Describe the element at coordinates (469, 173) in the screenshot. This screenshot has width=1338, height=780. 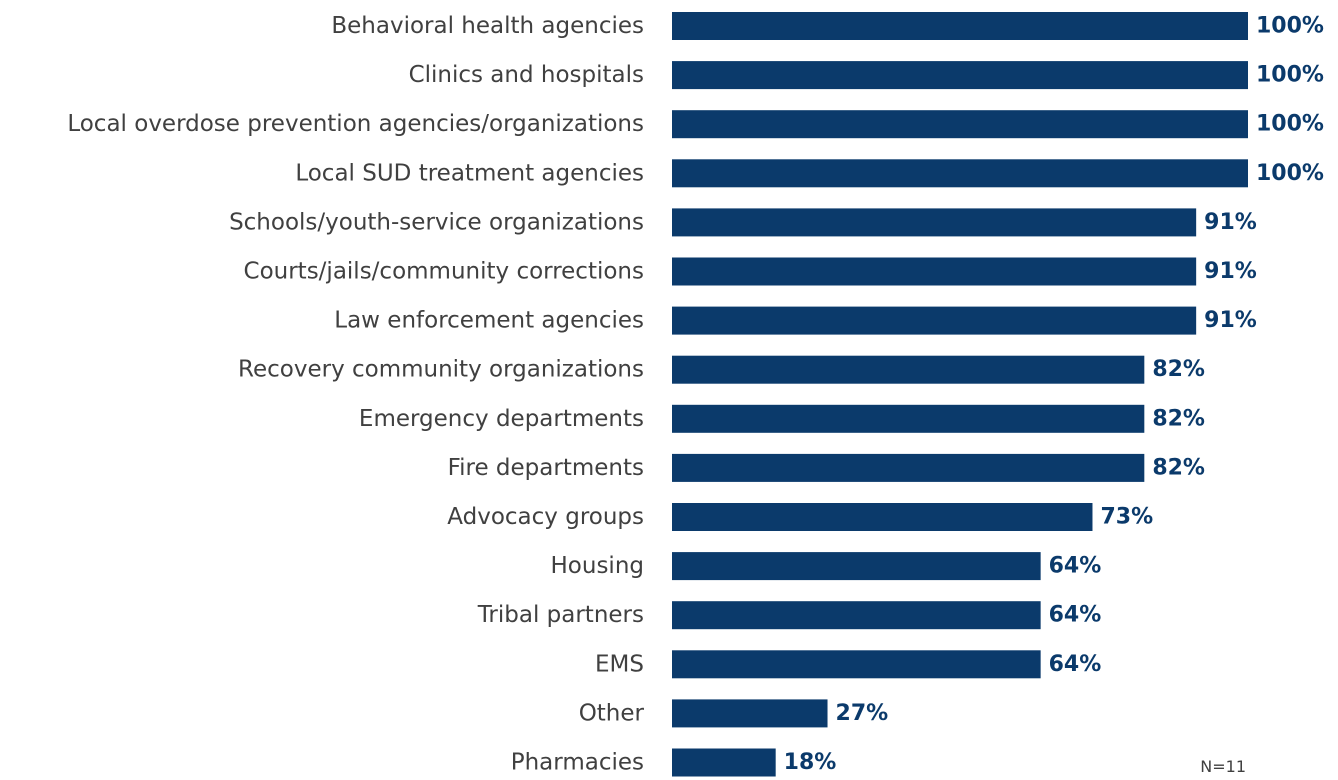
I see `category-label: Local SUD treatment agencies` at that location.